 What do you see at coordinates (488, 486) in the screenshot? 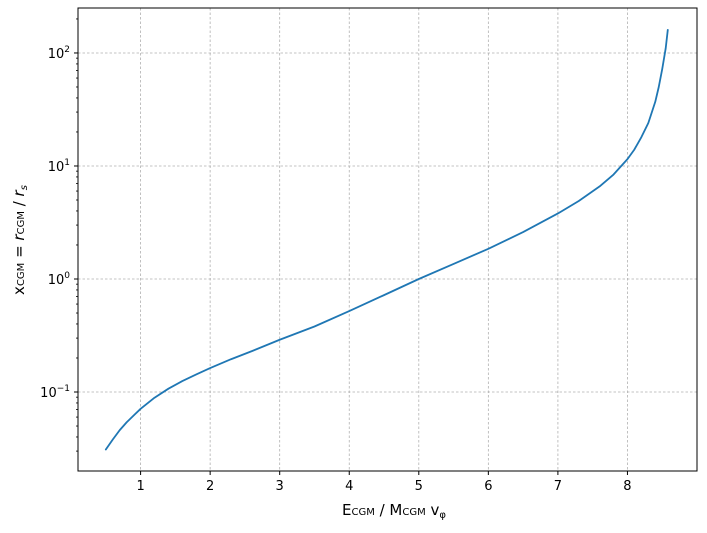
I see `x-tick-label: 6` at bounding box center [488, 486].